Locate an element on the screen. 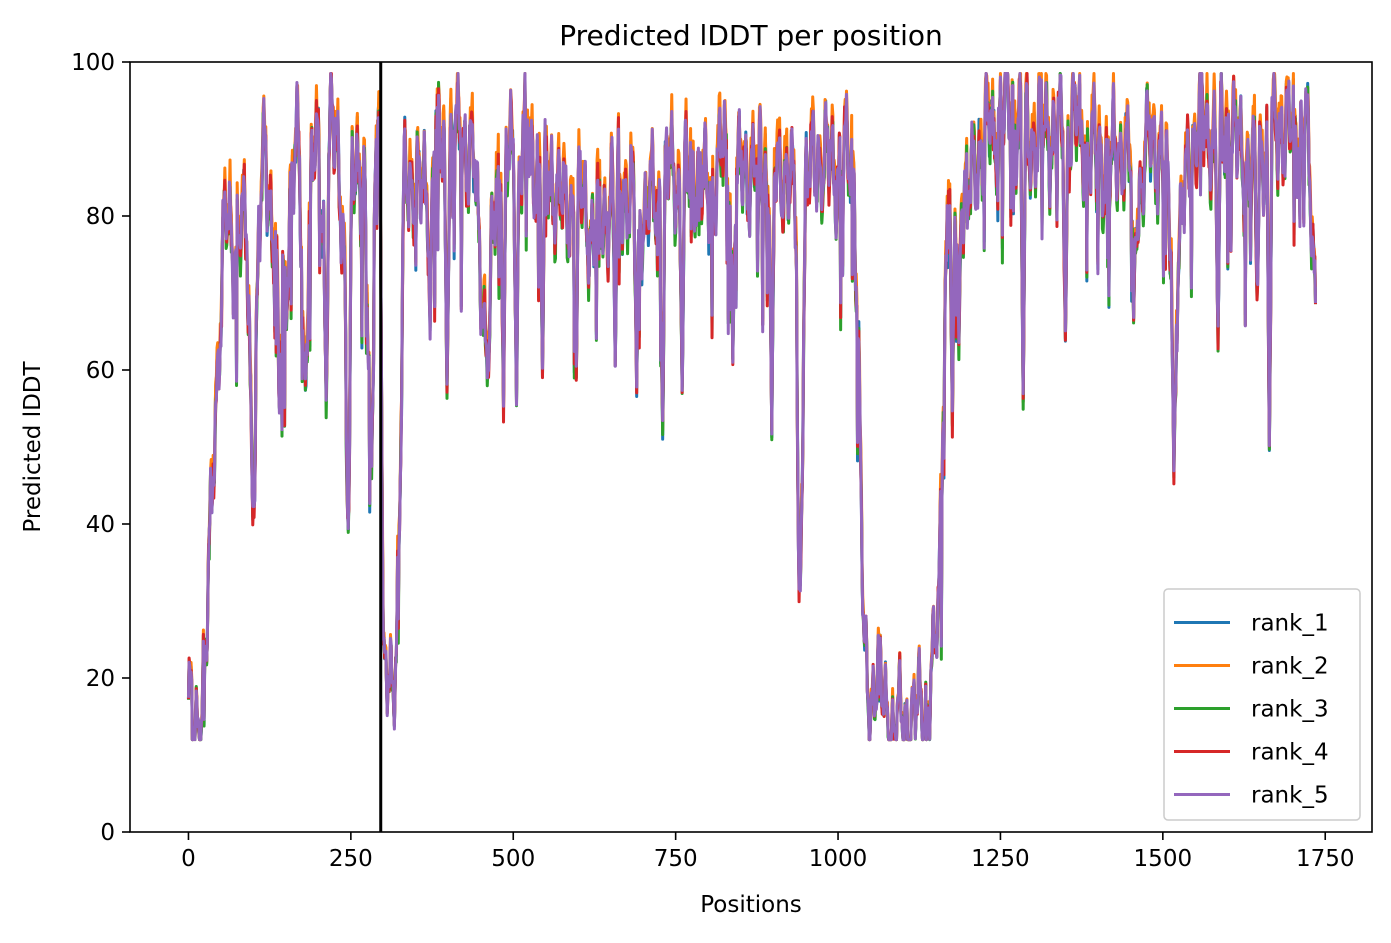 This screenshot has height=943, width=1391. legend-box is located at coordinates (1262, 704).